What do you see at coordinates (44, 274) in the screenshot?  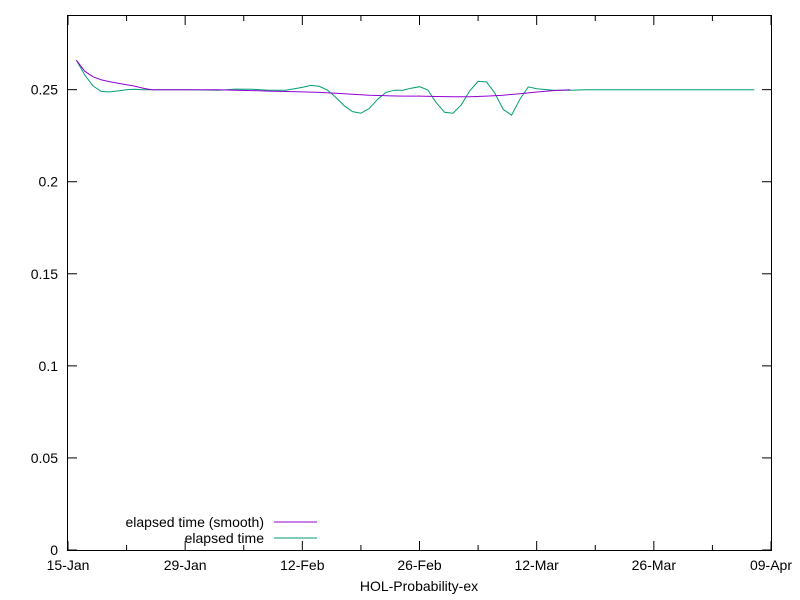 I see `y-tick-label: 0.15` at bounding box center [44, 274].